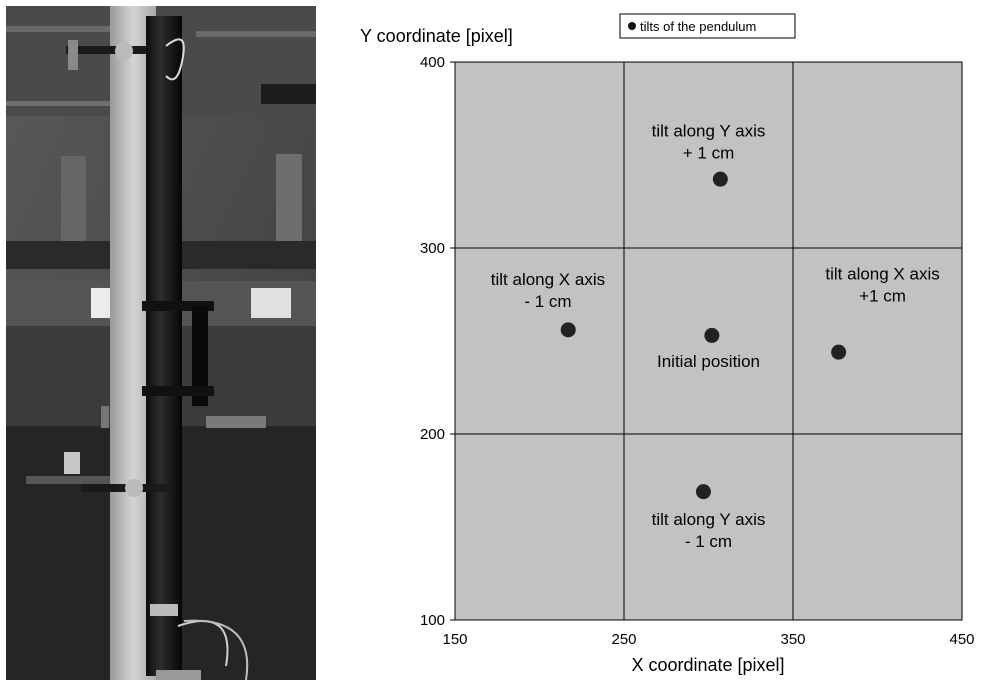 This screenshot has height=684, width=982. What do you see at coordinates (708, 361) in the screenshot?
I see `annotation-label: Initial position` at bounding box center [708, 361].